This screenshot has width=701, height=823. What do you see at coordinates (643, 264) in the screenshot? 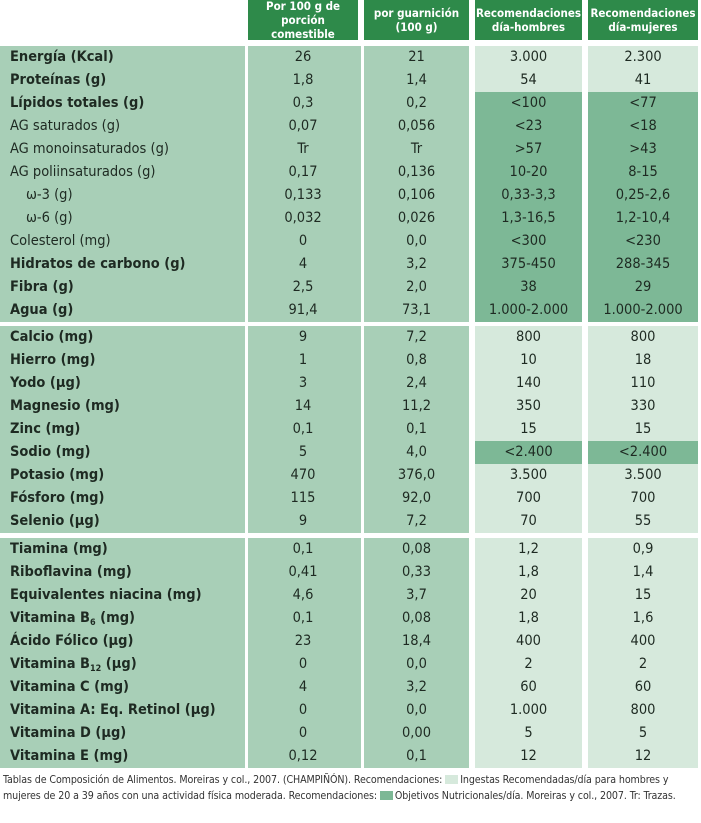
I see `value-cell: 288-345` at bounding box center [643, 264].